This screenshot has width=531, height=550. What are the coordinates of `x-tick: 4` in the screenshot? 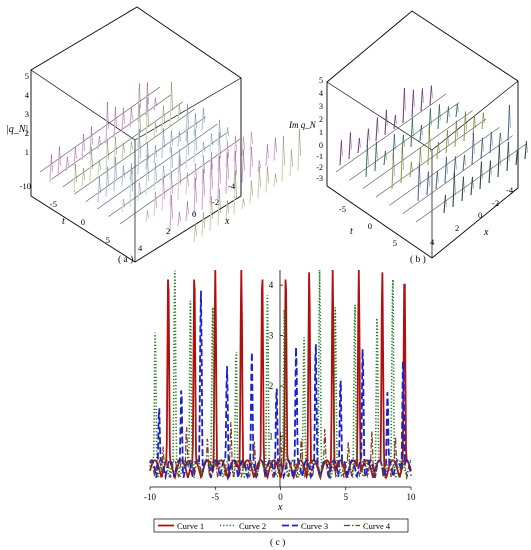 It's located at (140, 248).